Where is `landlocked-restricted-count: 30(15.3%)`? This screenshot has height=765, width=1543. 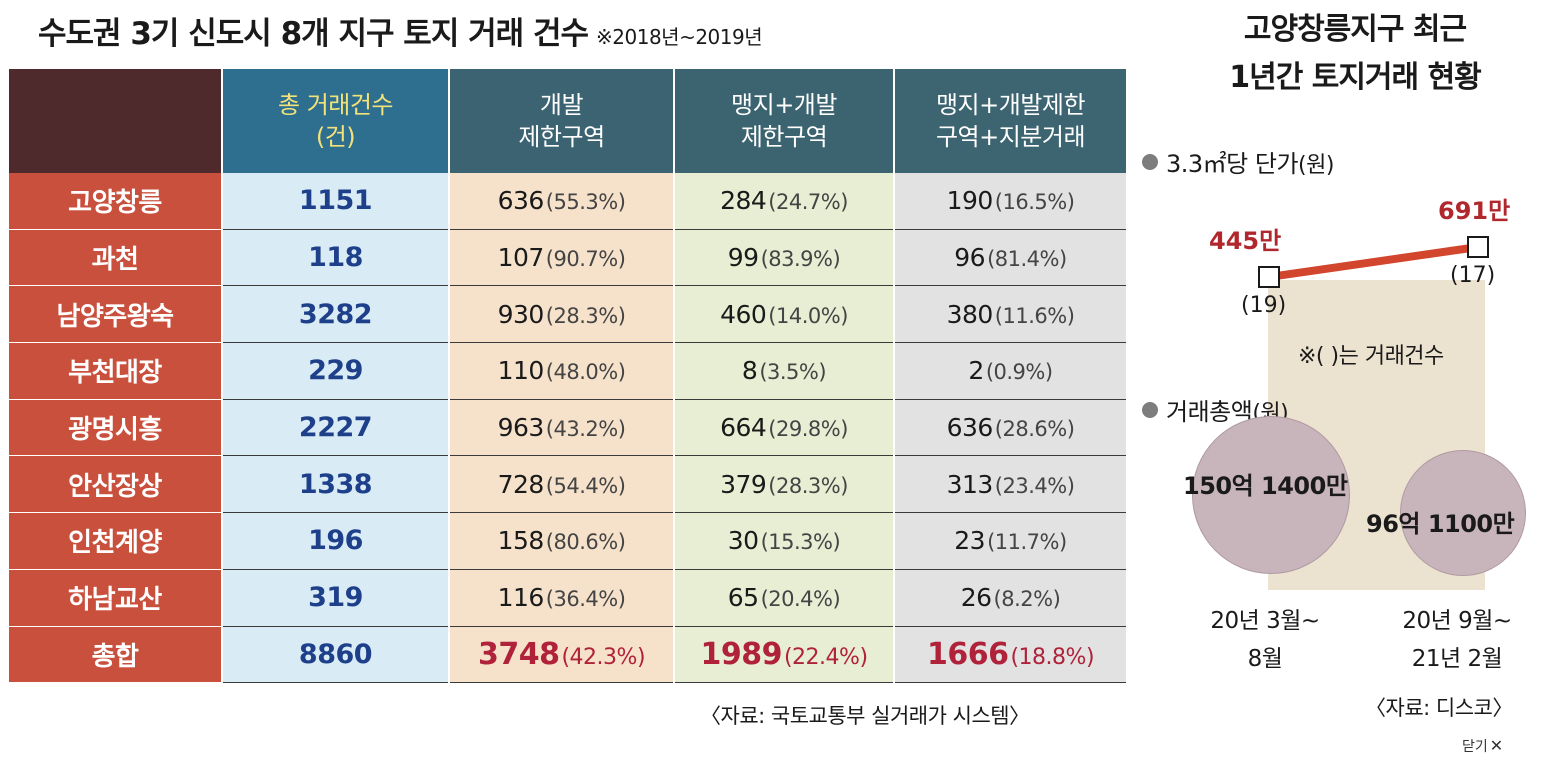
landlocked-restricted-count: 30(15.3%) is located at coordinates (784, 541).